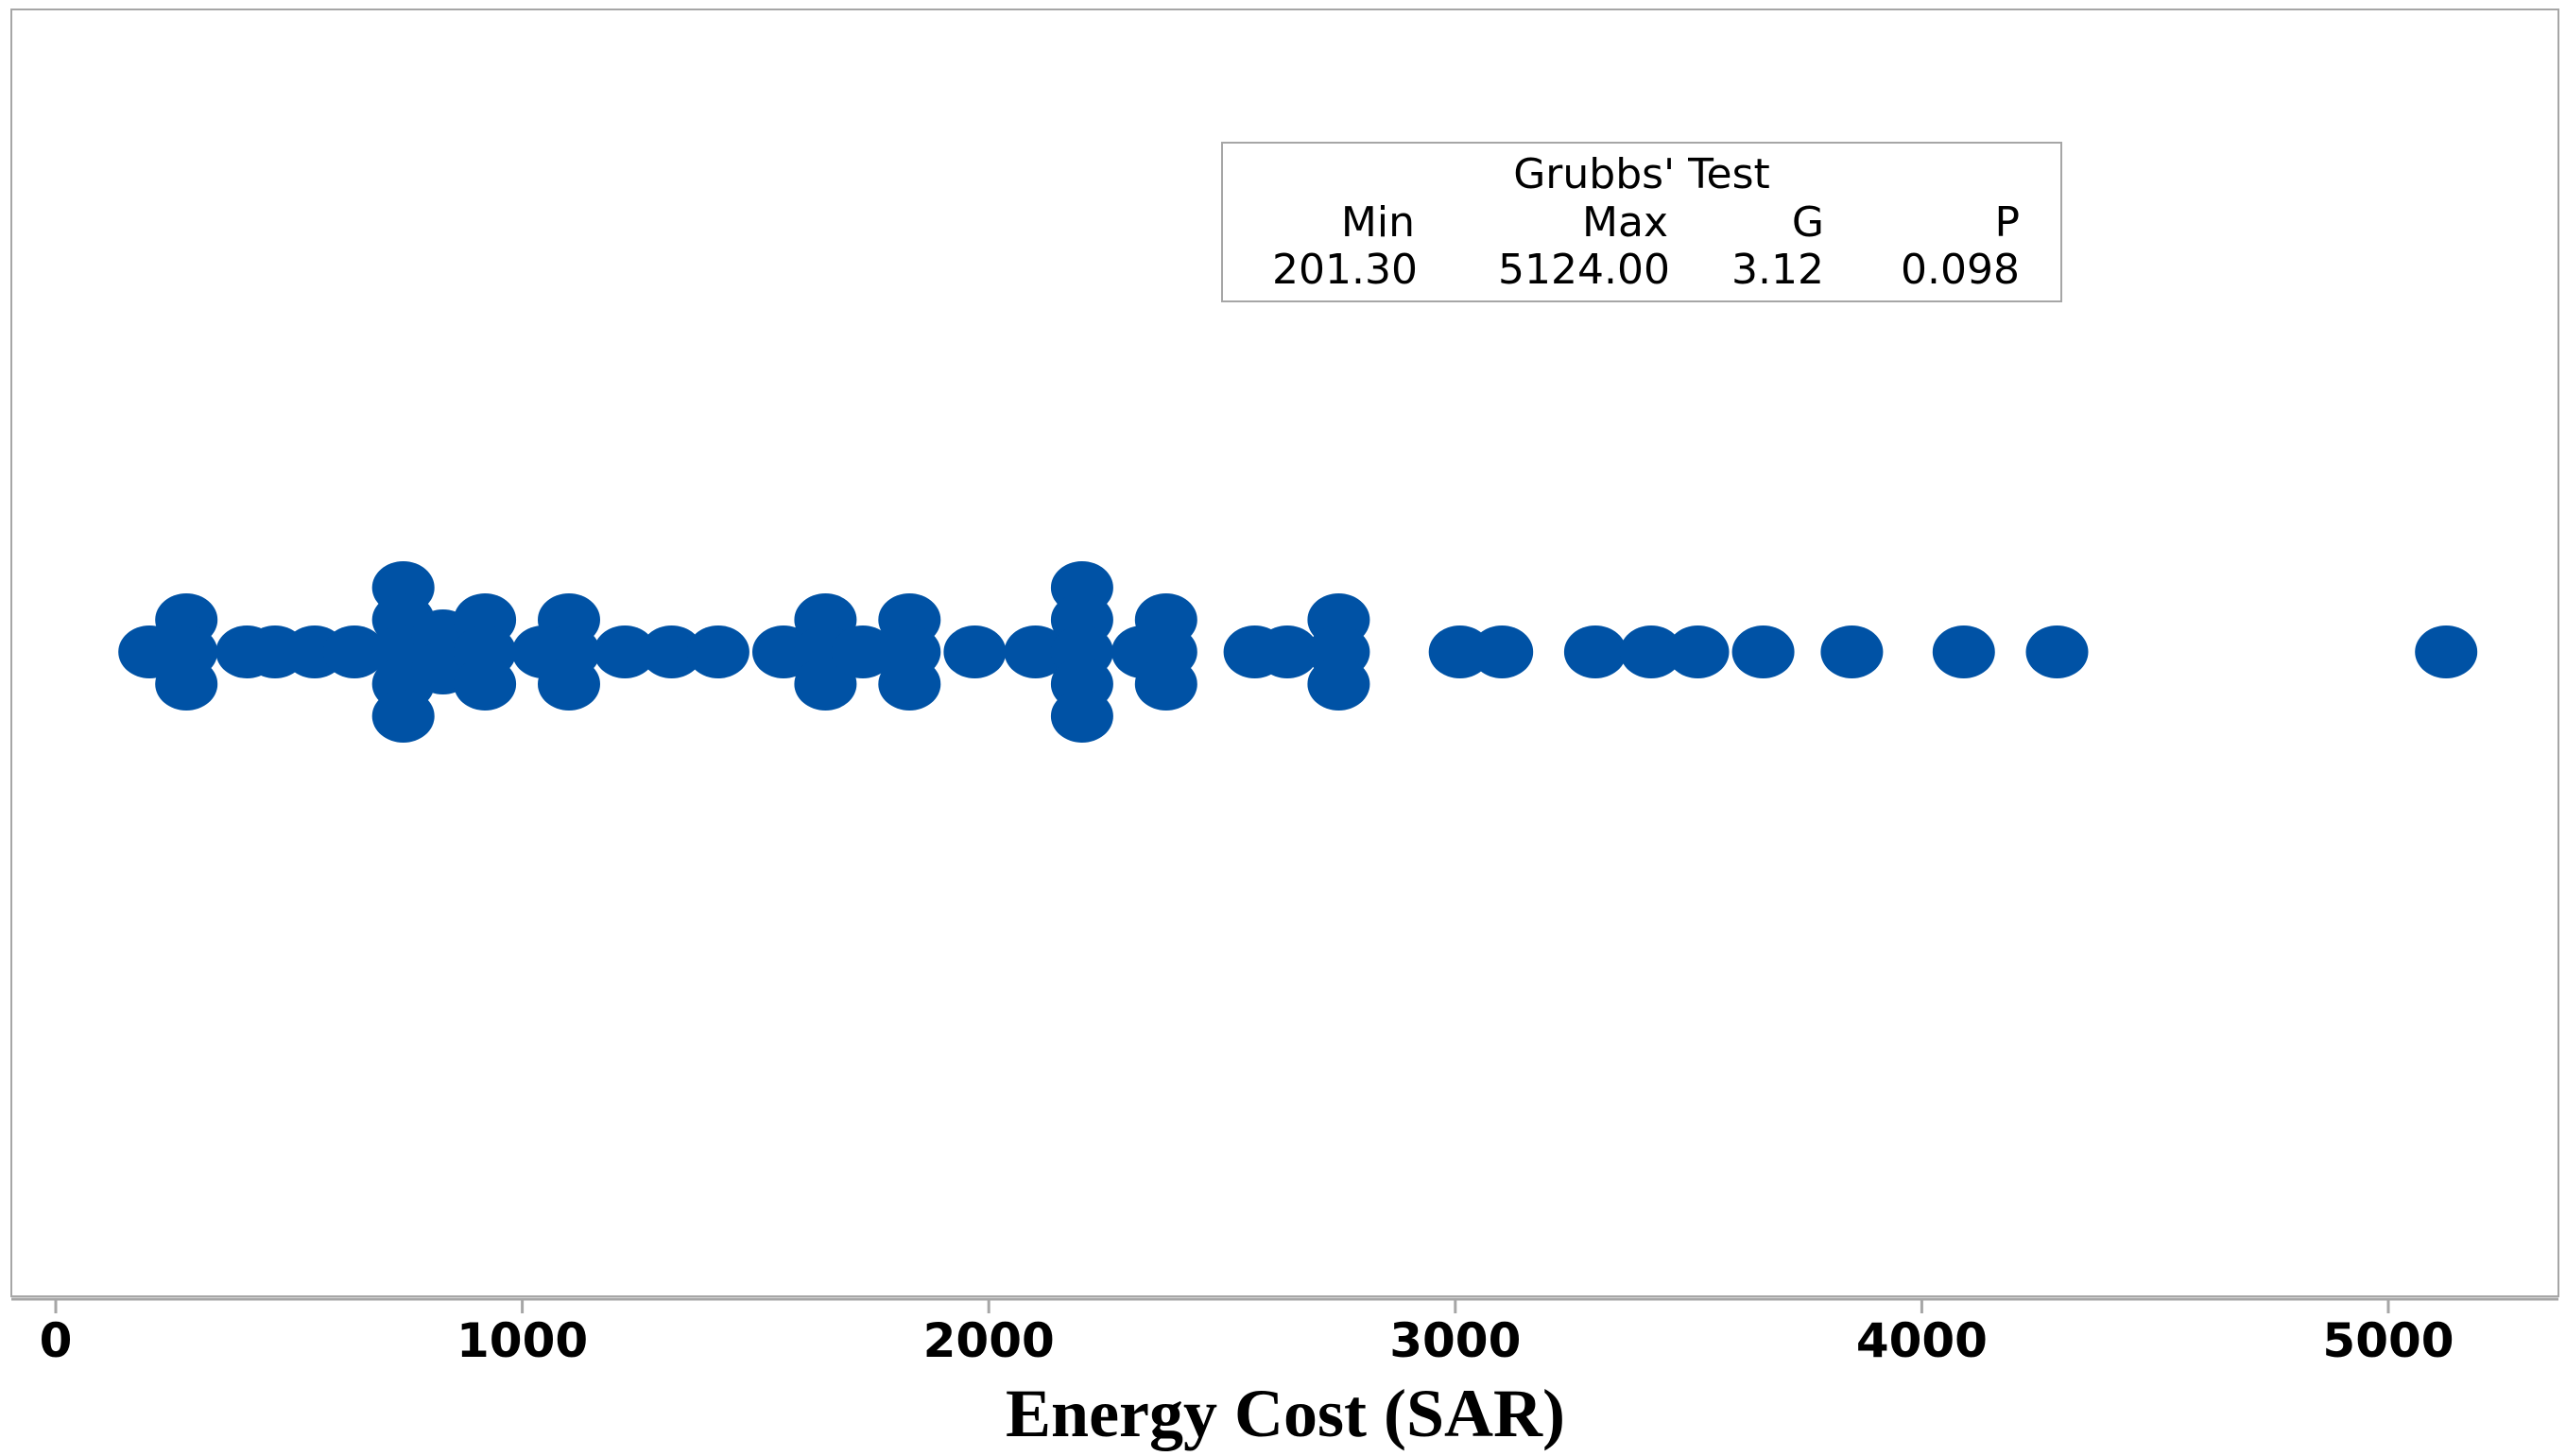 The height and width of the screenshot is (1456, 2566). Describe the element at coordinates (1378, 223) in the screenshot. I see `stats-header-min: Min` at that location.